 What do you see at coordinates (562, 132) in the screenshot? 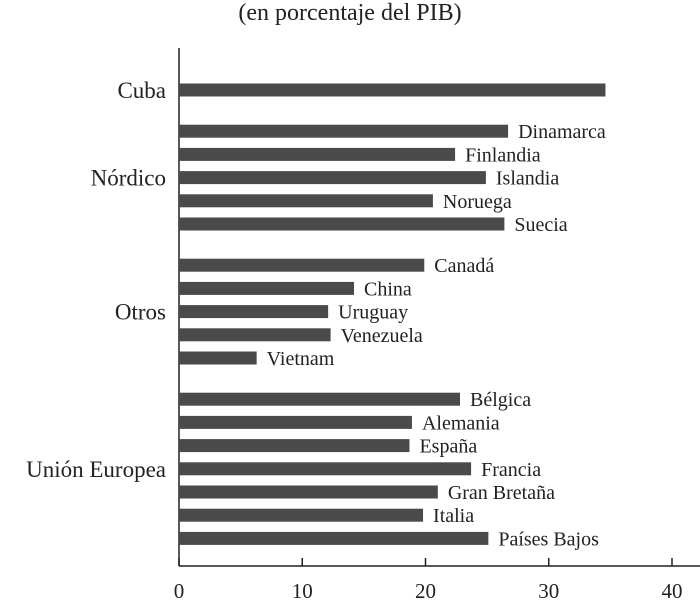
I see `bar-label: Dinamarca` at bounding box center [562, 132].